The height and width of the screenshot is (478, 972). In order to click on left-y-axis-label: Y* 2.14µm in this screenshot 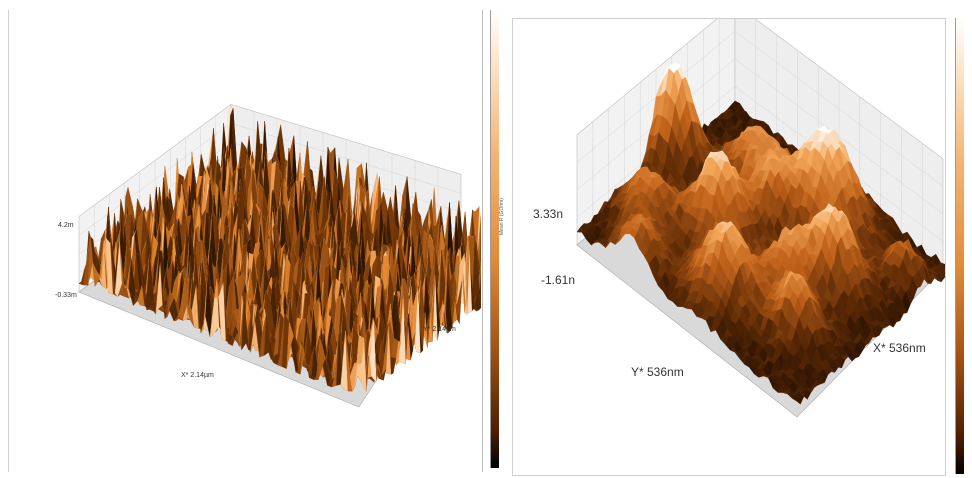, I will do `click(439, 329)`.